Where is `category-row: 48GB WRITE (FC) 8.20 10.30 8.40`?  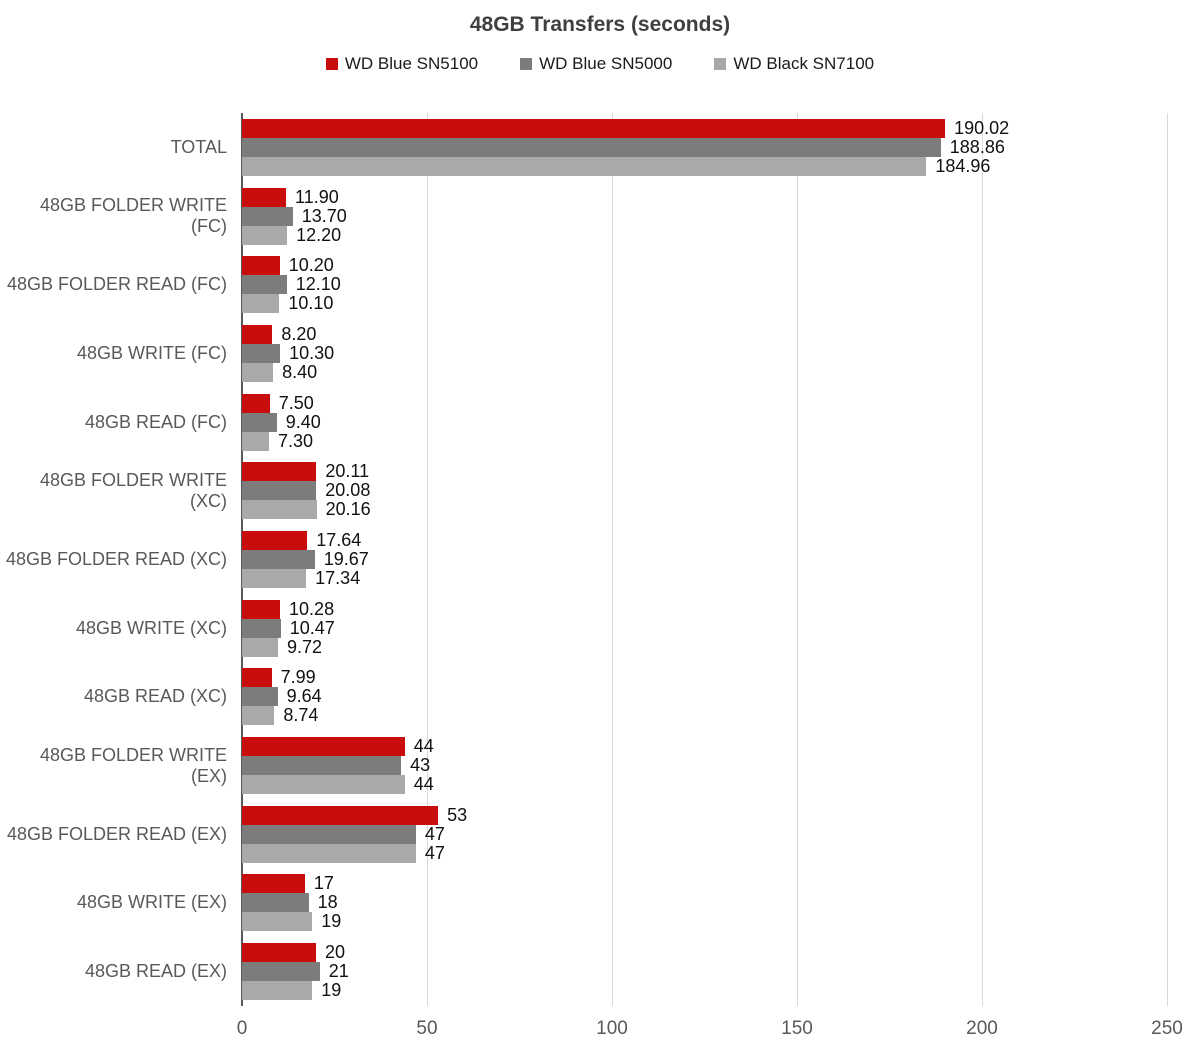 category-row: 48GB WRITE (FC) 8.20 10.30 8.40 is located at coordinates (583, 353).